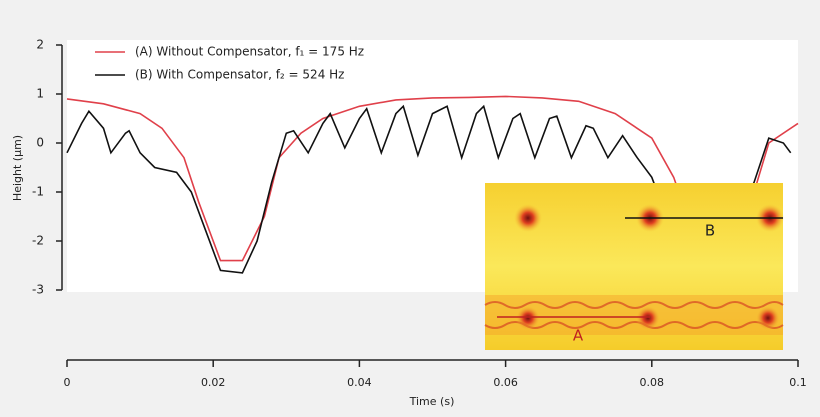  Describe the element at coordinates (634, 315) in the screenshot. I see `inset-wave` at that location.